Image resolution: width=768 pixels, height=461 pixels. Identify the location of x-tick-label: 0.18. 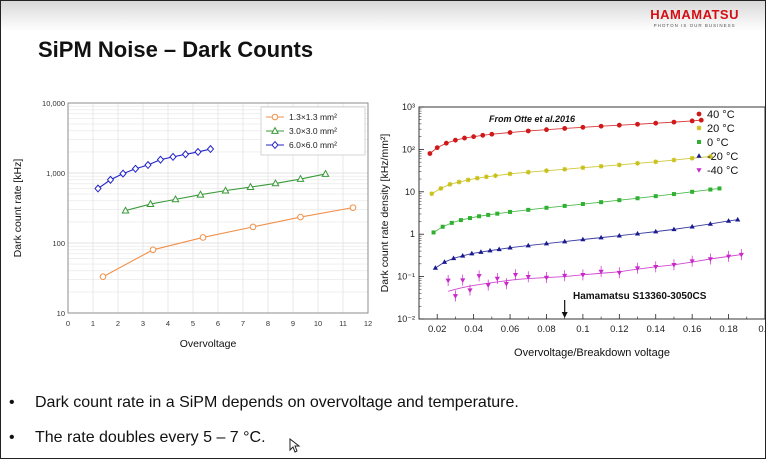
(728, 329).